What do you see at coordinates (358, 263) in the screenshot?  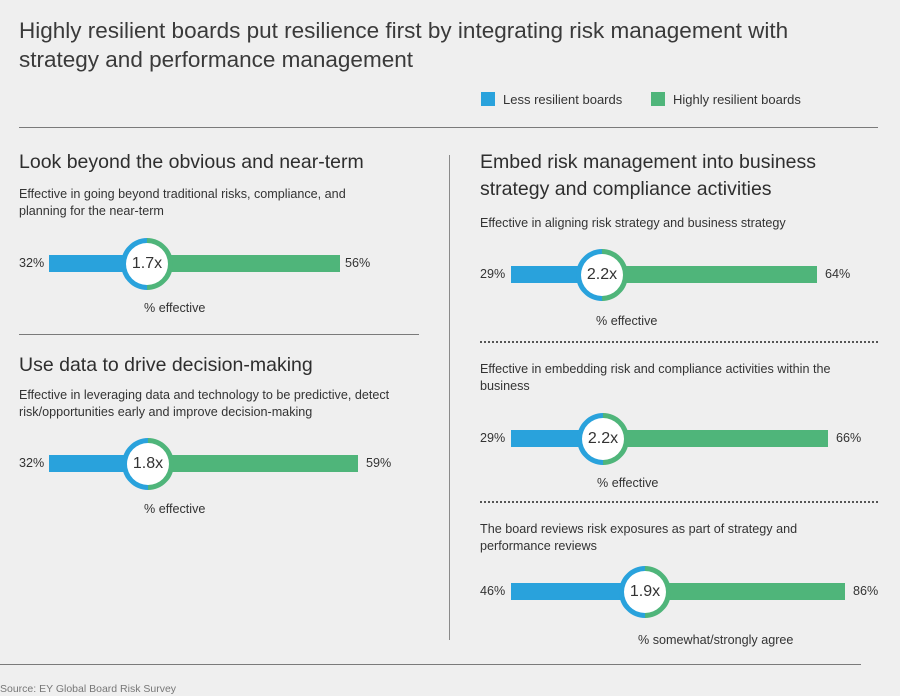 I see `value-label-high: 56%` at bounding box center [358, 263].